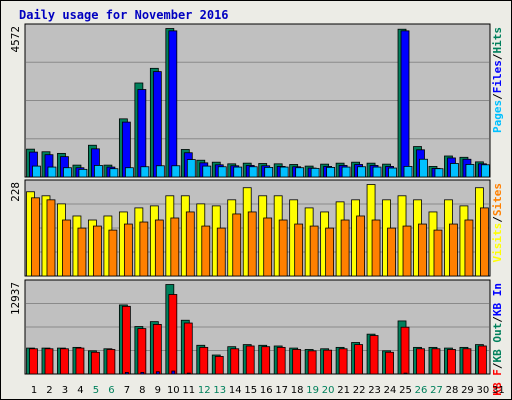 This screenshot has width=512, height=400. What do you see at coordinates (111, 390) in the screenshot?
I see `day-label-6: 6` at bounding box center [111, 390].